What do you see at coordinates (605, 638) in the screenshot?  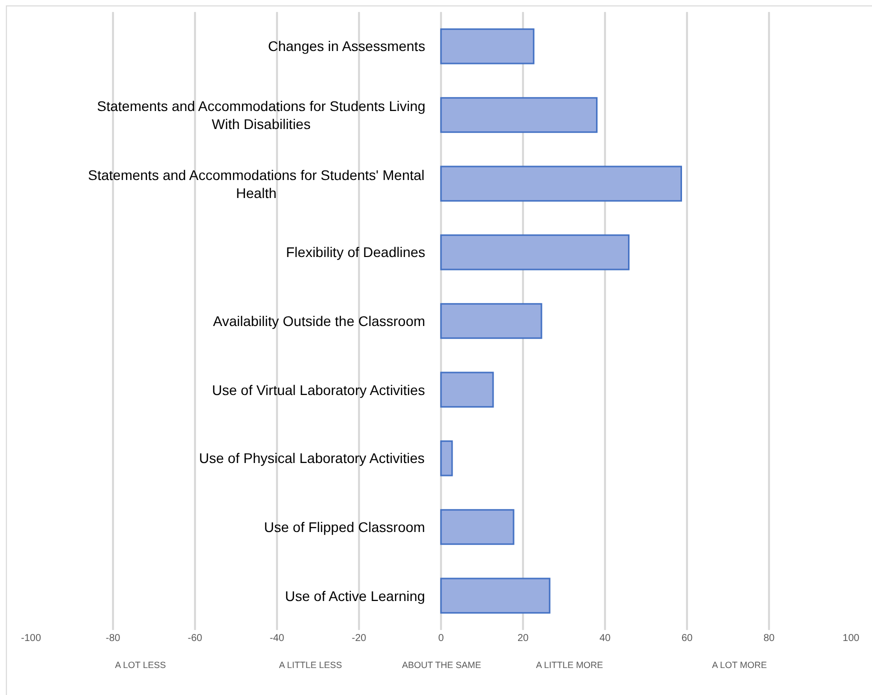 I see `x-tick-label: 40` at bounding box center [605, 638].